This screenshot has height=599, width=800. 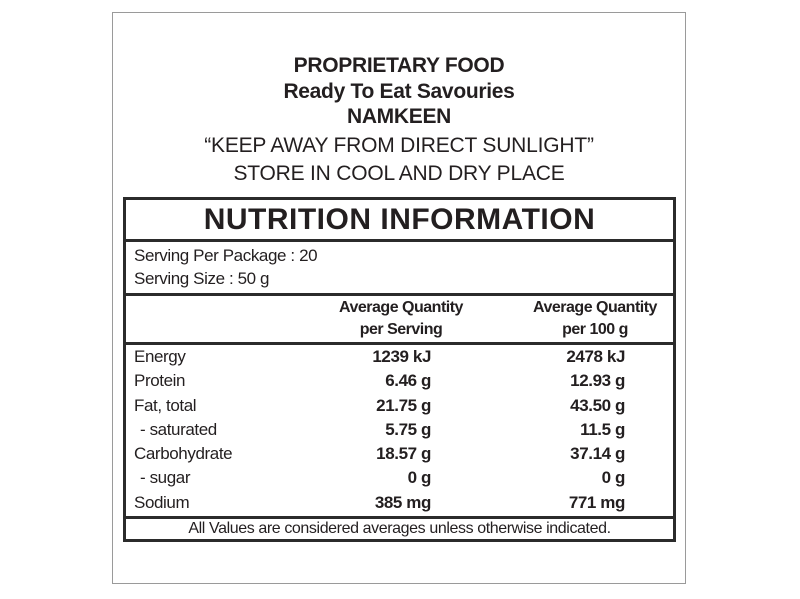 What do you see at coordinates (602, 429) in the screenshot?
I see `per-100g-value: 11.5 g` at bounding box center [602, 429].